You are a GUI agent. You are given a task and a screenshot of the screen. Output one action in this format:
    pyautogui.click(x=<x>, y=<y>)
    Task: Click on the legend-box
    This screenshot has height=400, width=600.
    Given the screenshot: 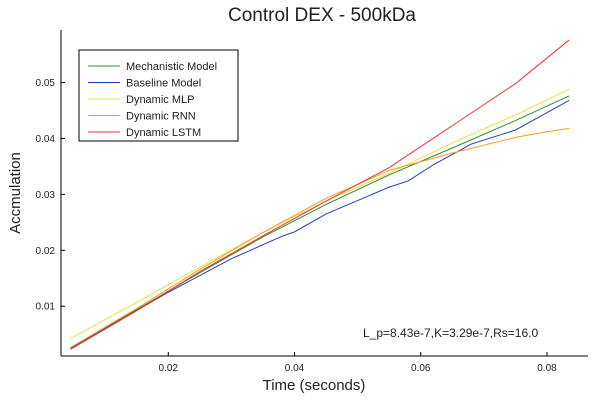 What is the action you would take?
    pyautogui.click(x=158, y=95)
    